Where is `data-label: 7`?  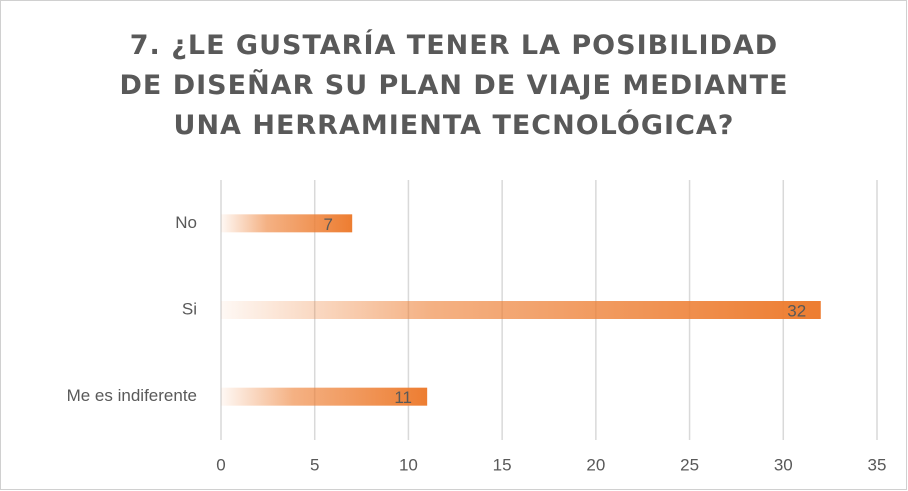 data-label: 7 is located at coordinates (327, 224).